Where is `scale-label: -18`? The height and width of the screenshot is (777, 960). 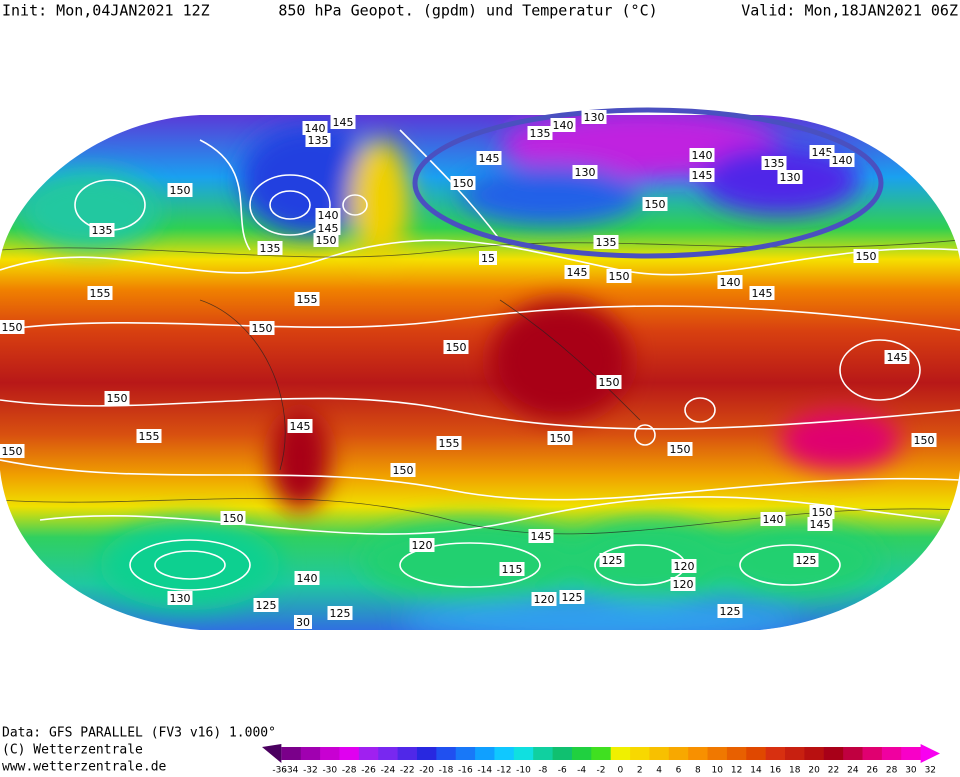
scale-label: -18 is located at coordinates (446, 771).